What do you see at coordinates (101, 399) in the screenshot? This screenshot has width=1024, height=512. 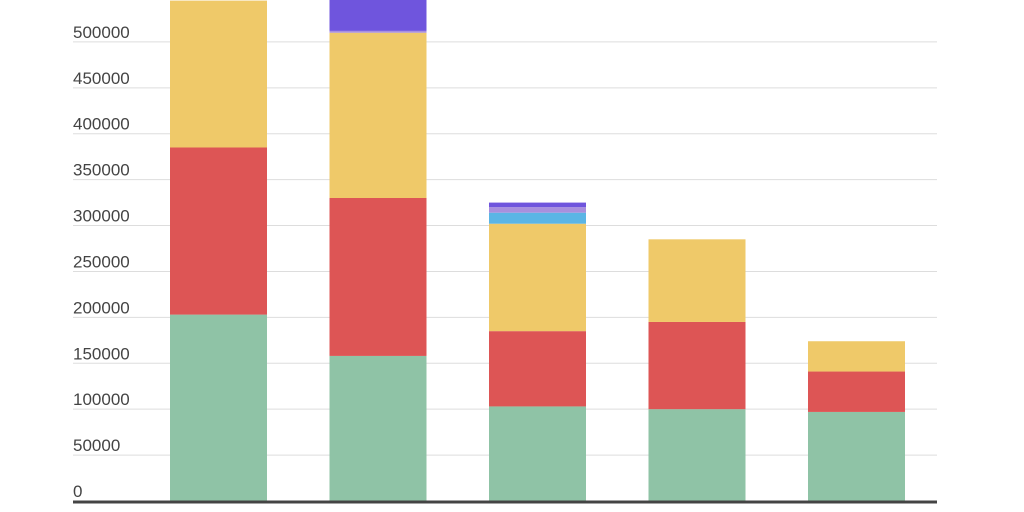 I see `y-tick-label: 100000` at bounding box center [101, 399].